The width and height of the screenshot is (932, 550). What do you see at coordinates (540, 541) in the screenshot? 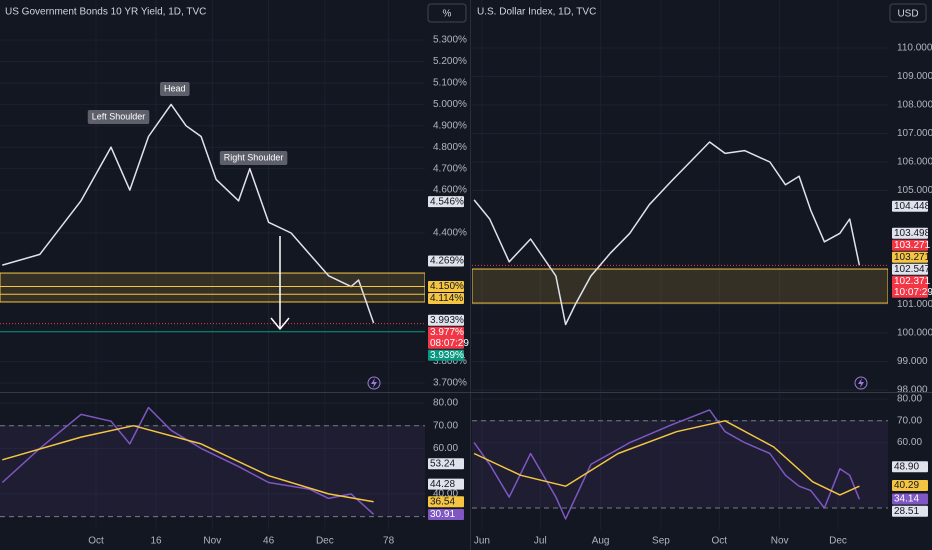
I see `x-tick-label: Jul` at bounding box center [540, 541].